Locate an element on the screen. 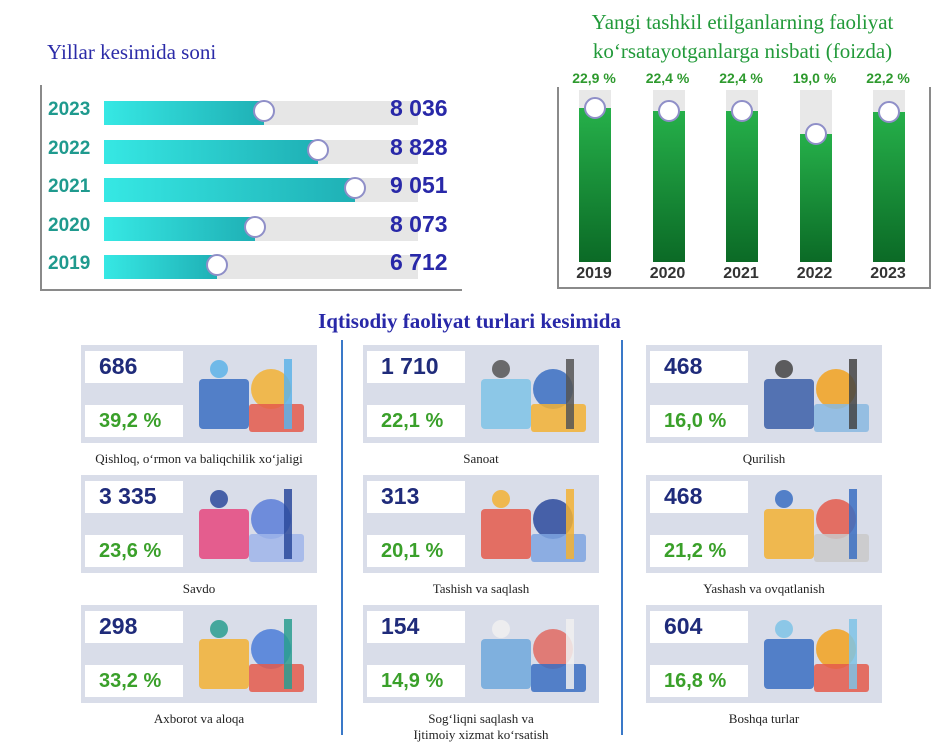 This screenshot has width=939, height=753. hbar-year-label: 2023 is located at coordinates (69, 109).